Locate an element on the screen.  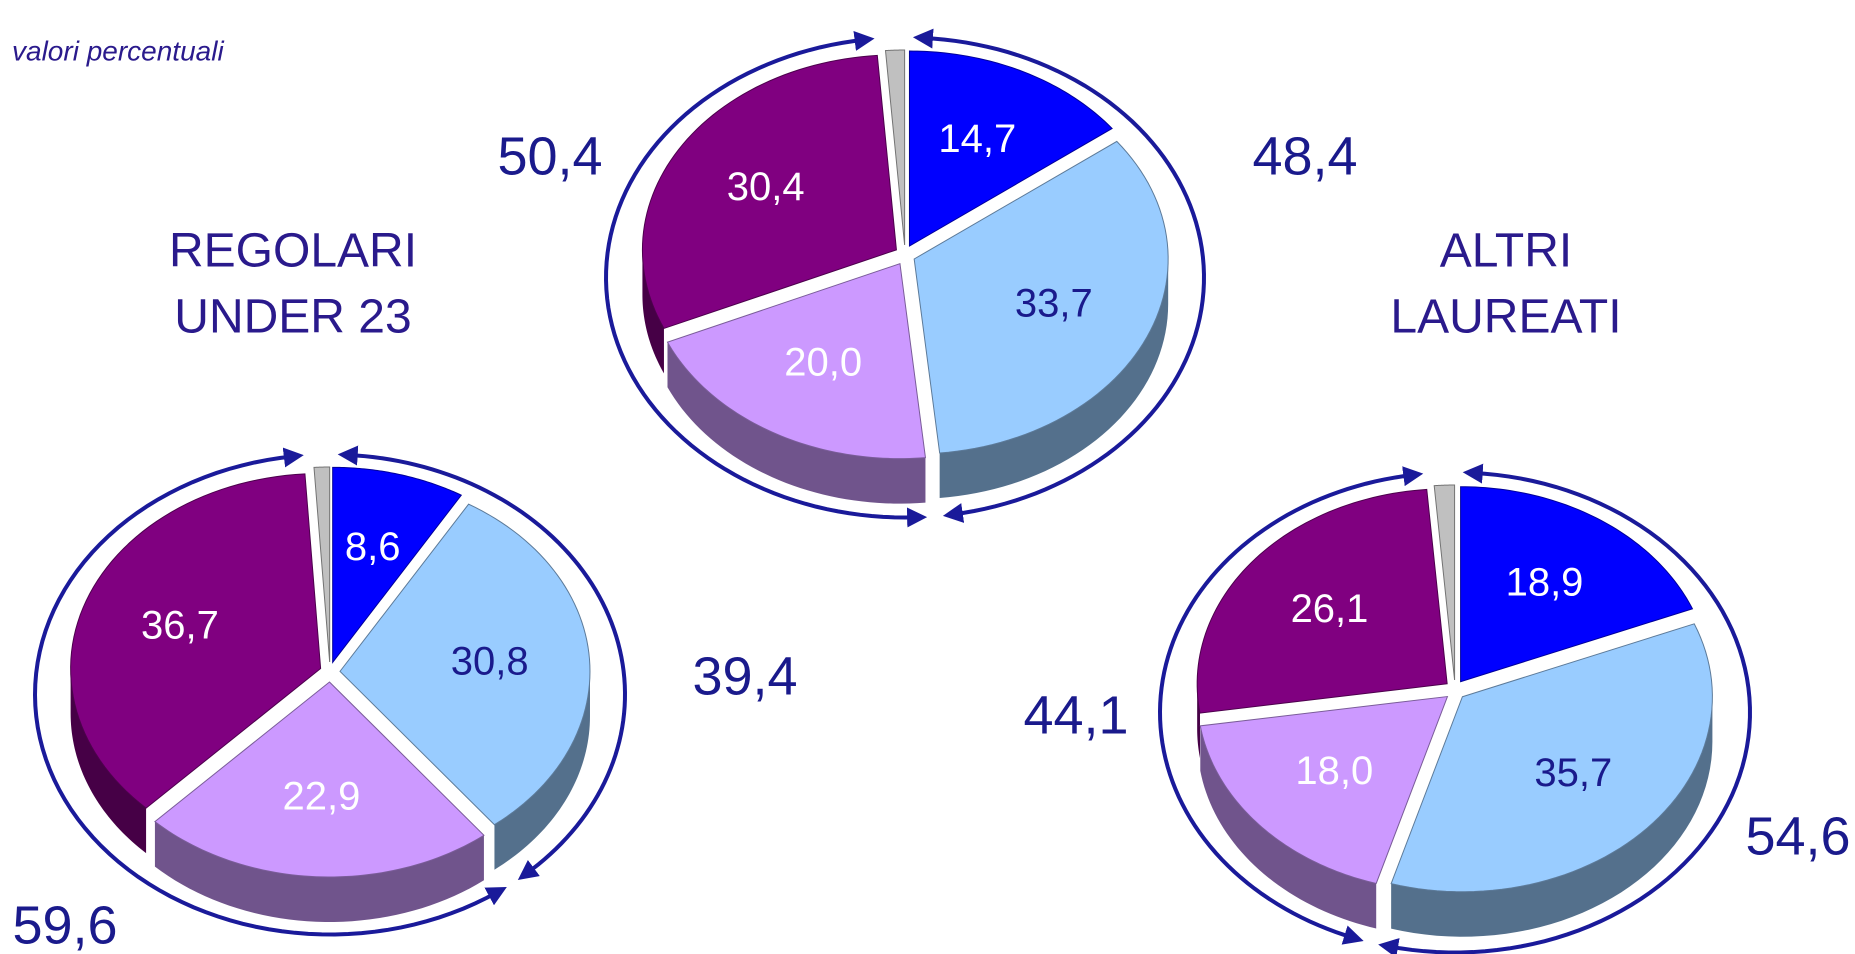
chart-title: LAUREATI is located at coordinates (1505, 317).